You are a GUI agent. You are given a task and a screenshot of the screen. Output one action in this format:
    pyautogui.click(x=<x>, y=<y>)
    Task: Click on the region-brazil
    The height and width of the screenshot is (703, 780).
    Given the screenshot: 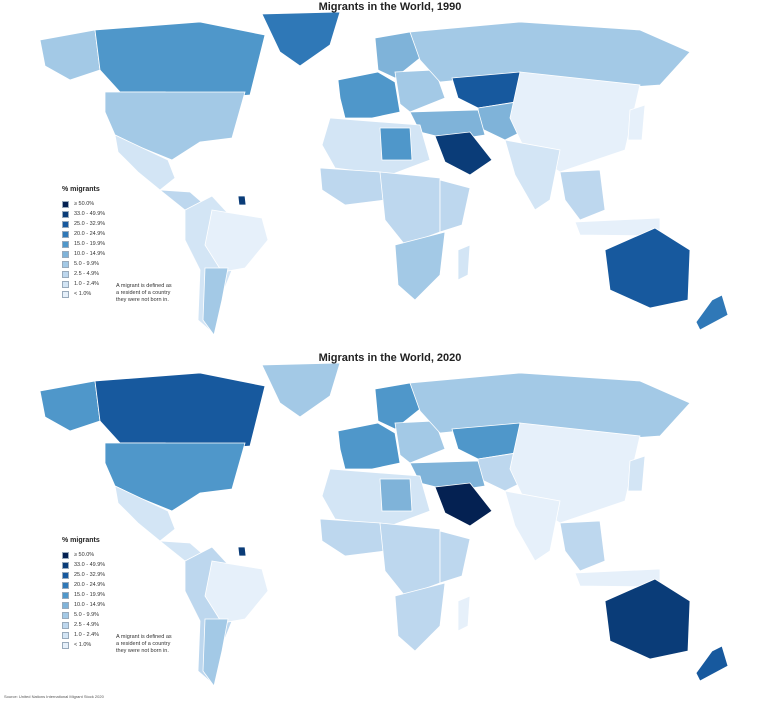 What is the action you would take?
    pyautogui.click(x=236, y=241)
    